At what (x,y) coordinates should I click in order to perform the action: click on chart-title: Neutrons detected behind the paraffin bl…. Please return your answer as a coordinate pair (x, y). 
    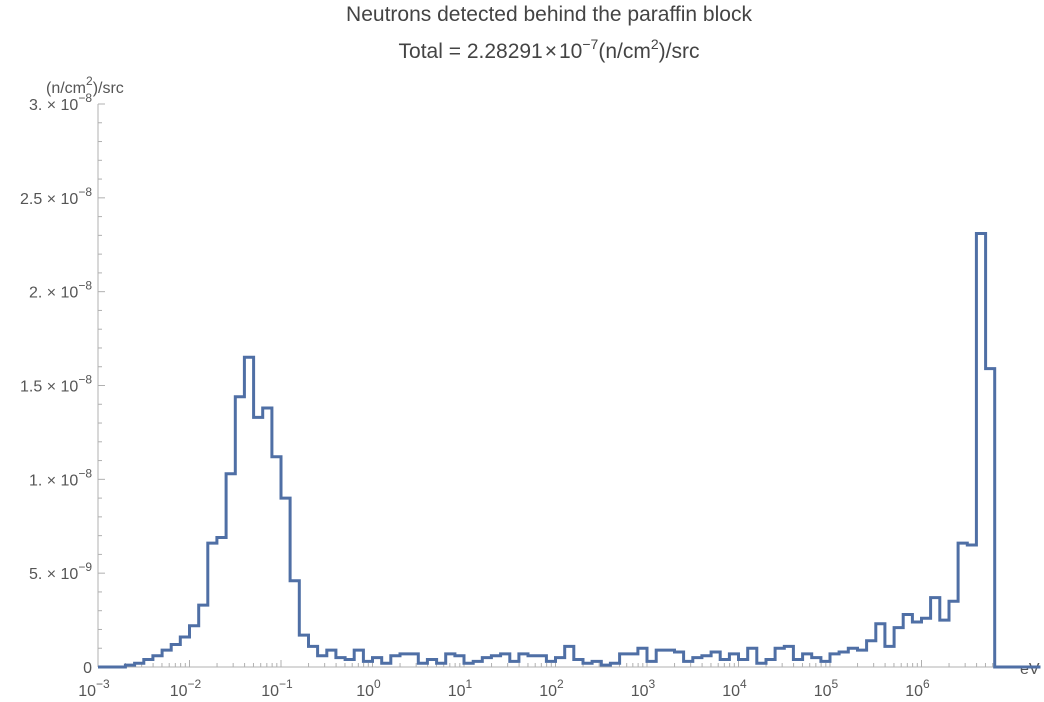
    Looking at the image, I should click on (549, 14).